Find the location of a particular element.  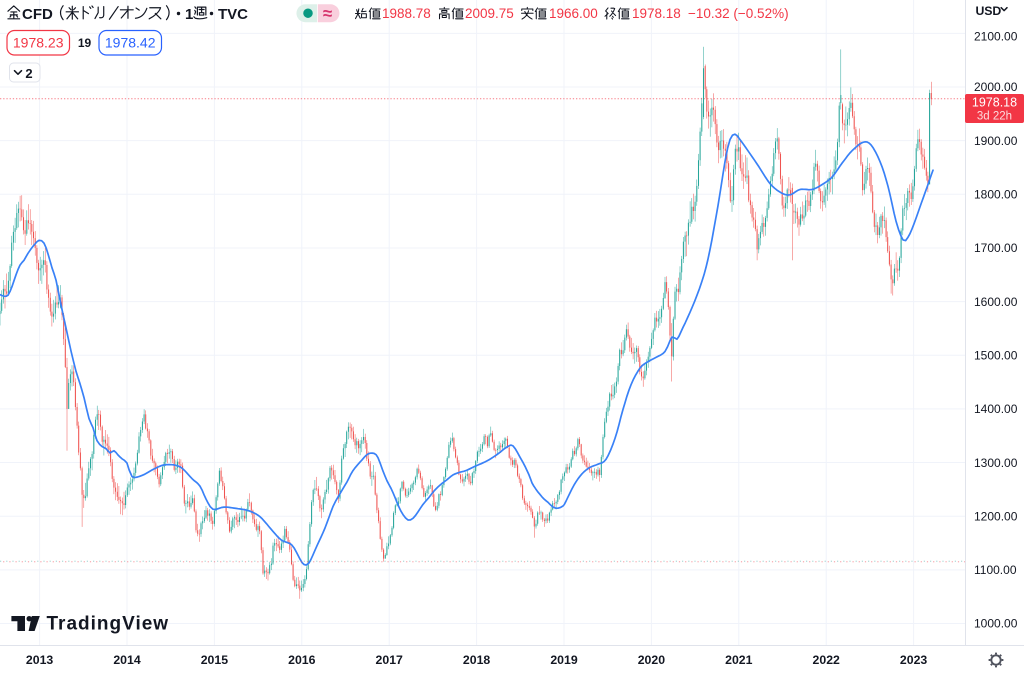

svg-text: CFD is located at coordinates (37, 14).